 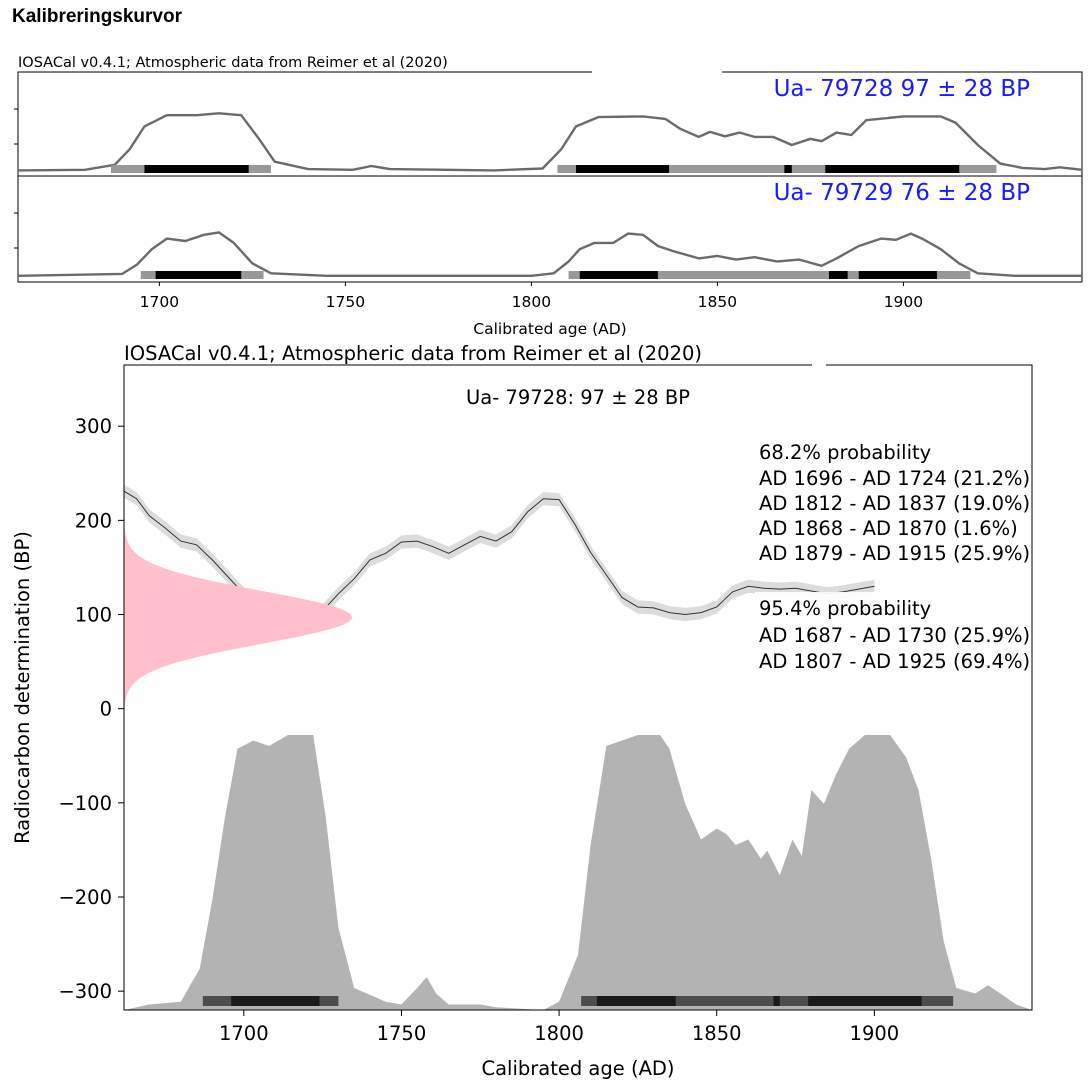 What do you see at coordinates (85, 991) in the screenshot?
I see `y-tick-label: −300` at bounding box center [85, 991].